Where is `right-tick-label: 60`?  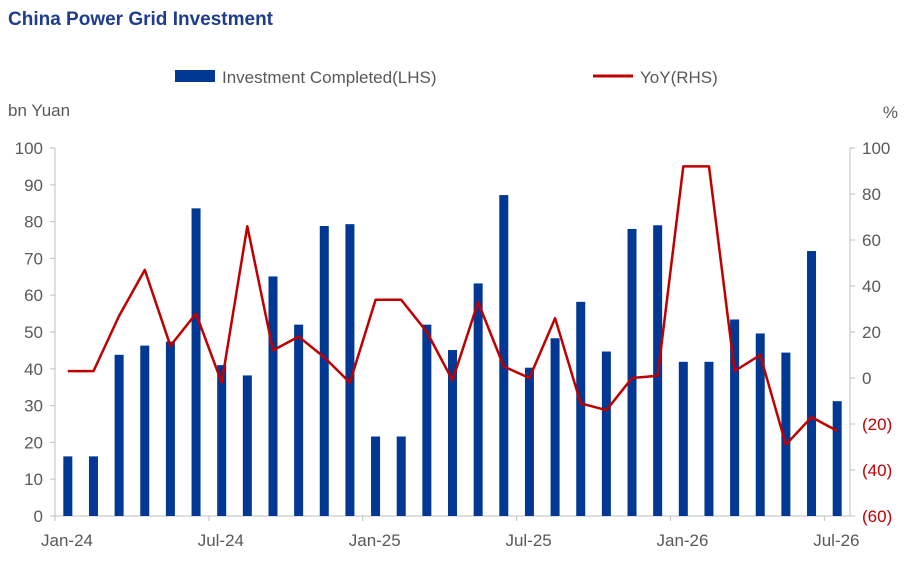
right-tick-label: 60 is located at coordinates (871, 240).